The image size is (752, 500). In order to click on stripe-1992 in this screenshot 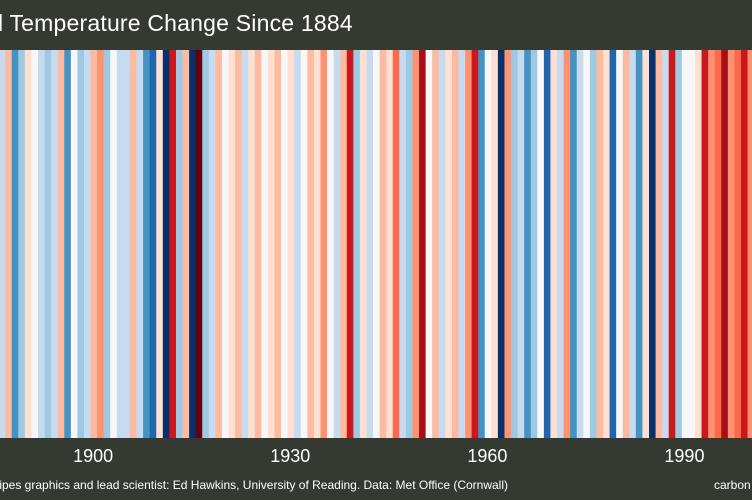, I will do `click(705, 244)`.